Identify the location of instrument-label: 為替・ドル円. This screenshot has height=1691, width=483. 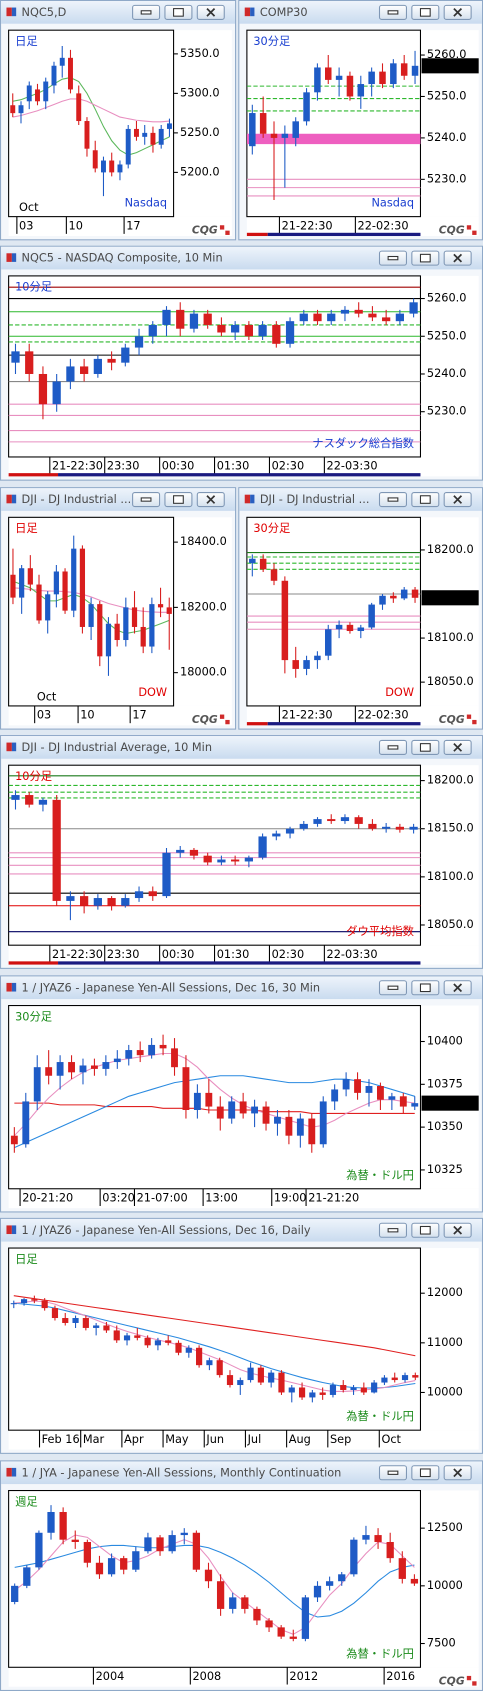
(380, 1175).